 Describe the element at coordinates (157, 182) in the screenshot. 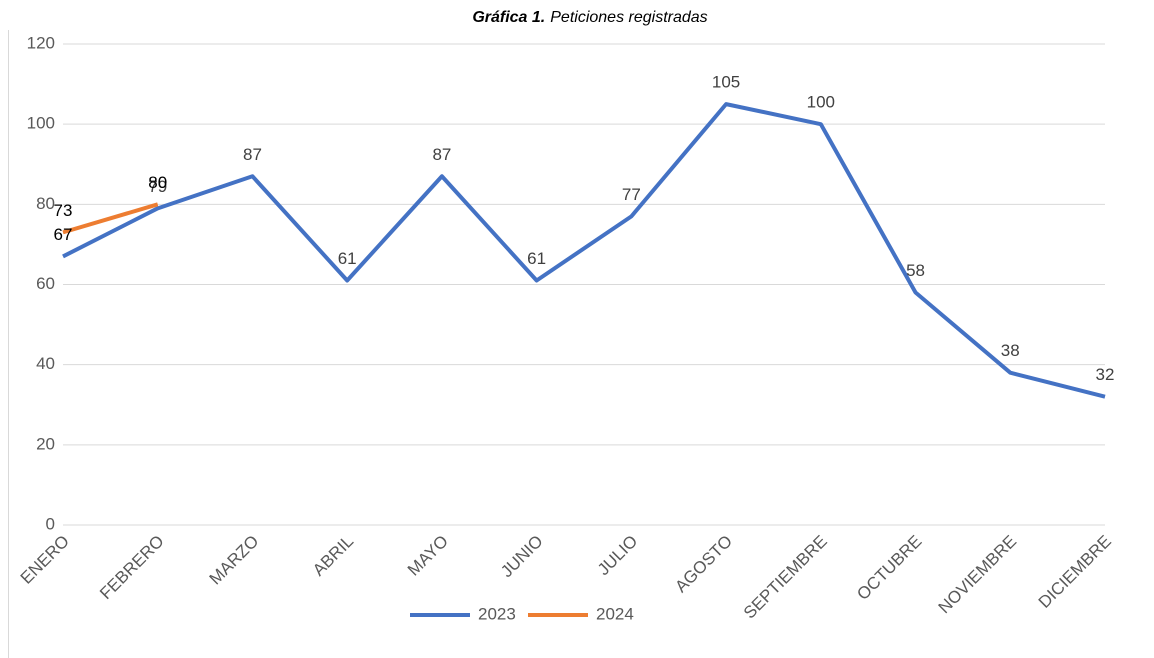

I see `data-label: 80` at that location.